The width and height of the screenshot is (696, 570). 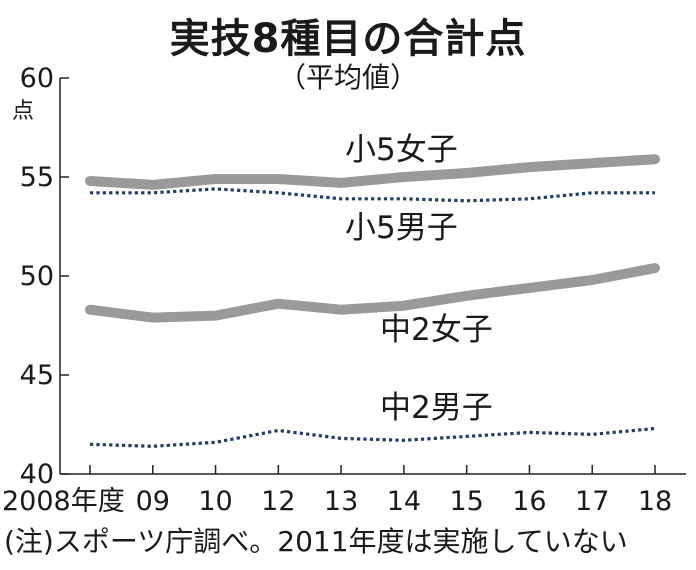 I want to click on chart-title: 実技8種目の合計点, so click(x=348, y=39).